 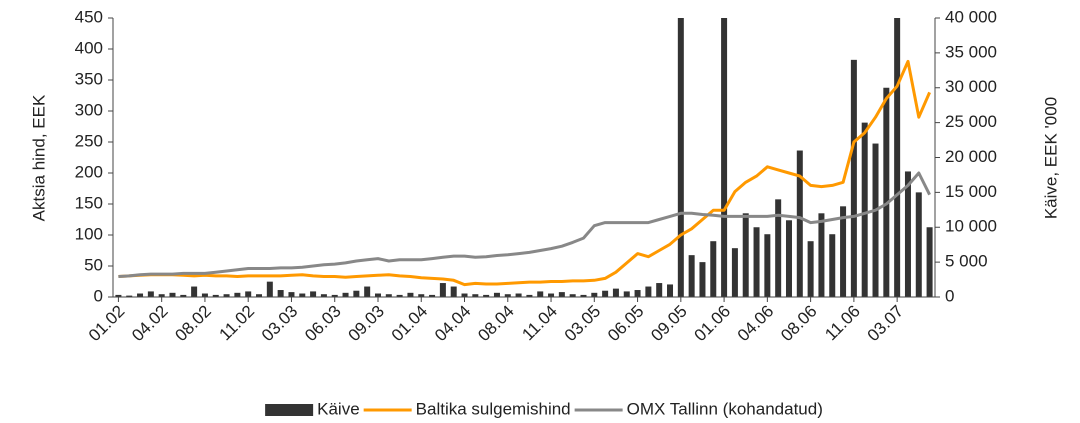 What do you see at coordinates (539, 323) in the screenshot?
I see `x-tick-label: 11.04` at bounding box center [539, 323].